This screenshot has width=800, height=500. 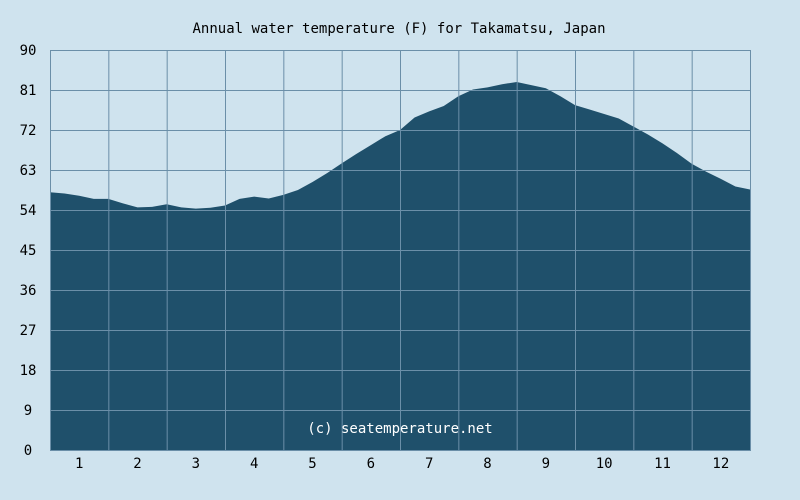 What do you see at coordinates (28, 291) in the screenshot?
I see `y-tick-label: 36` at bounding box center [28, 291].